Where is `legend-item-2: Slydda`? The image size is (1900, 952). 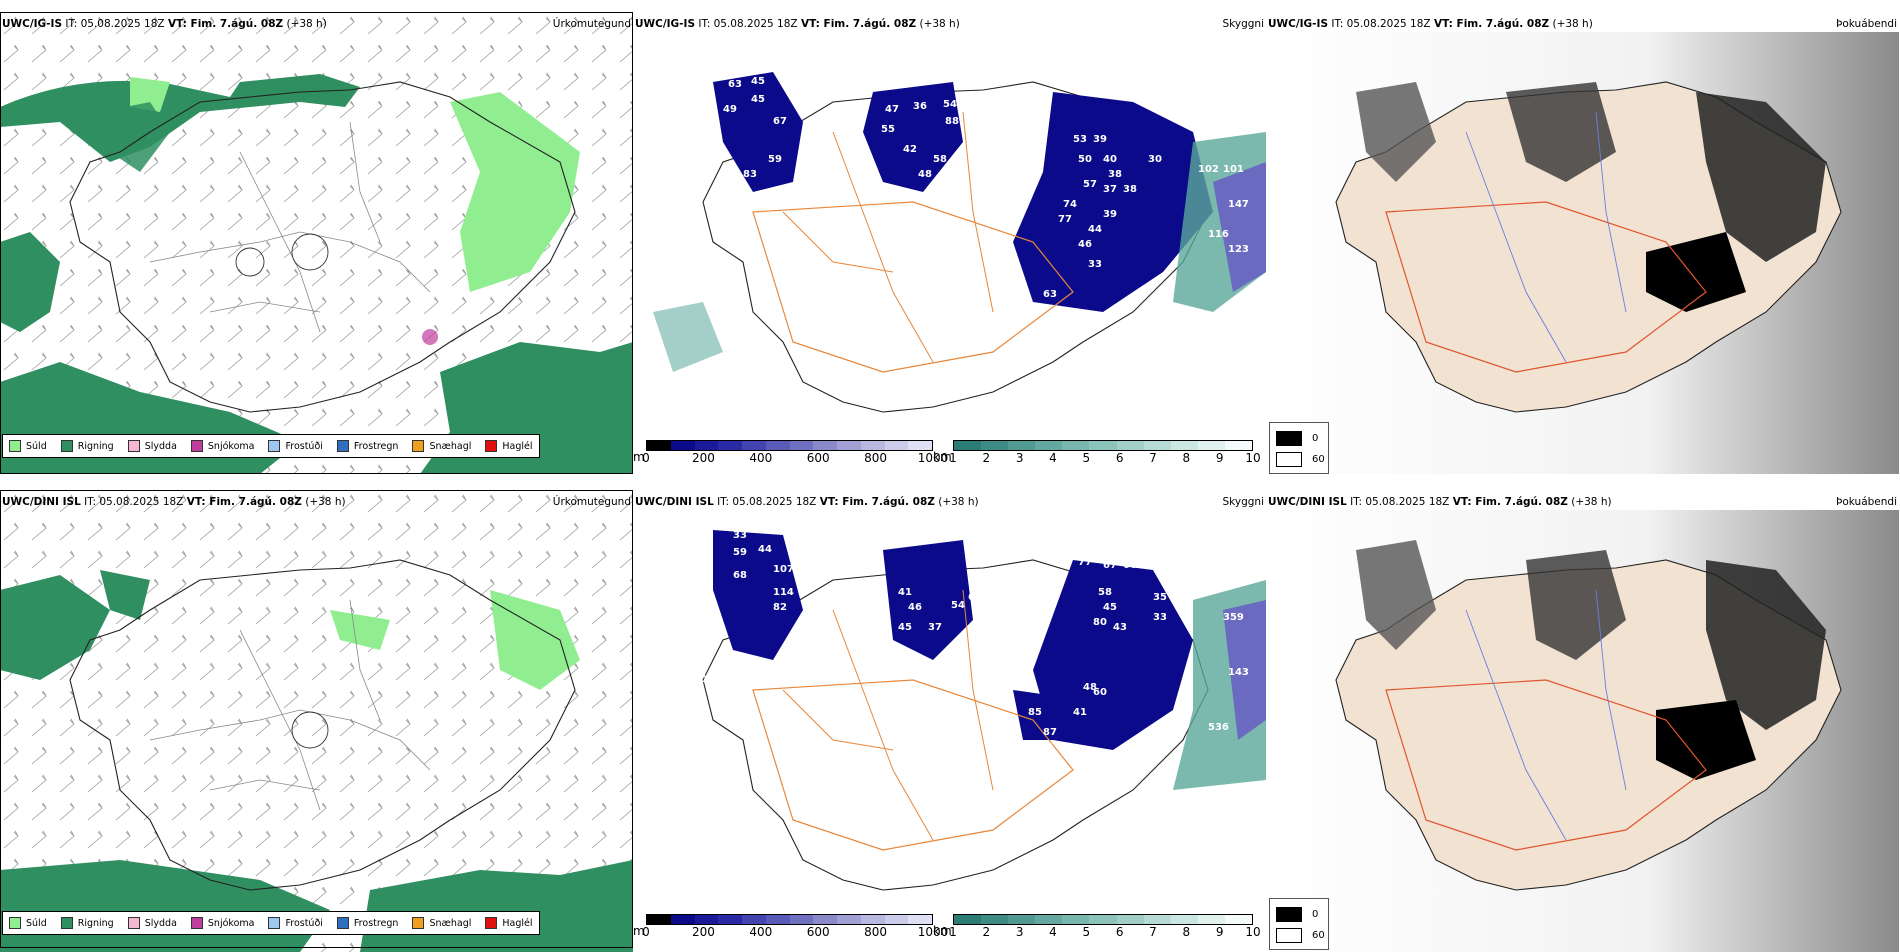
legend-item-2: Slydda is located at coordinates (152, 923).